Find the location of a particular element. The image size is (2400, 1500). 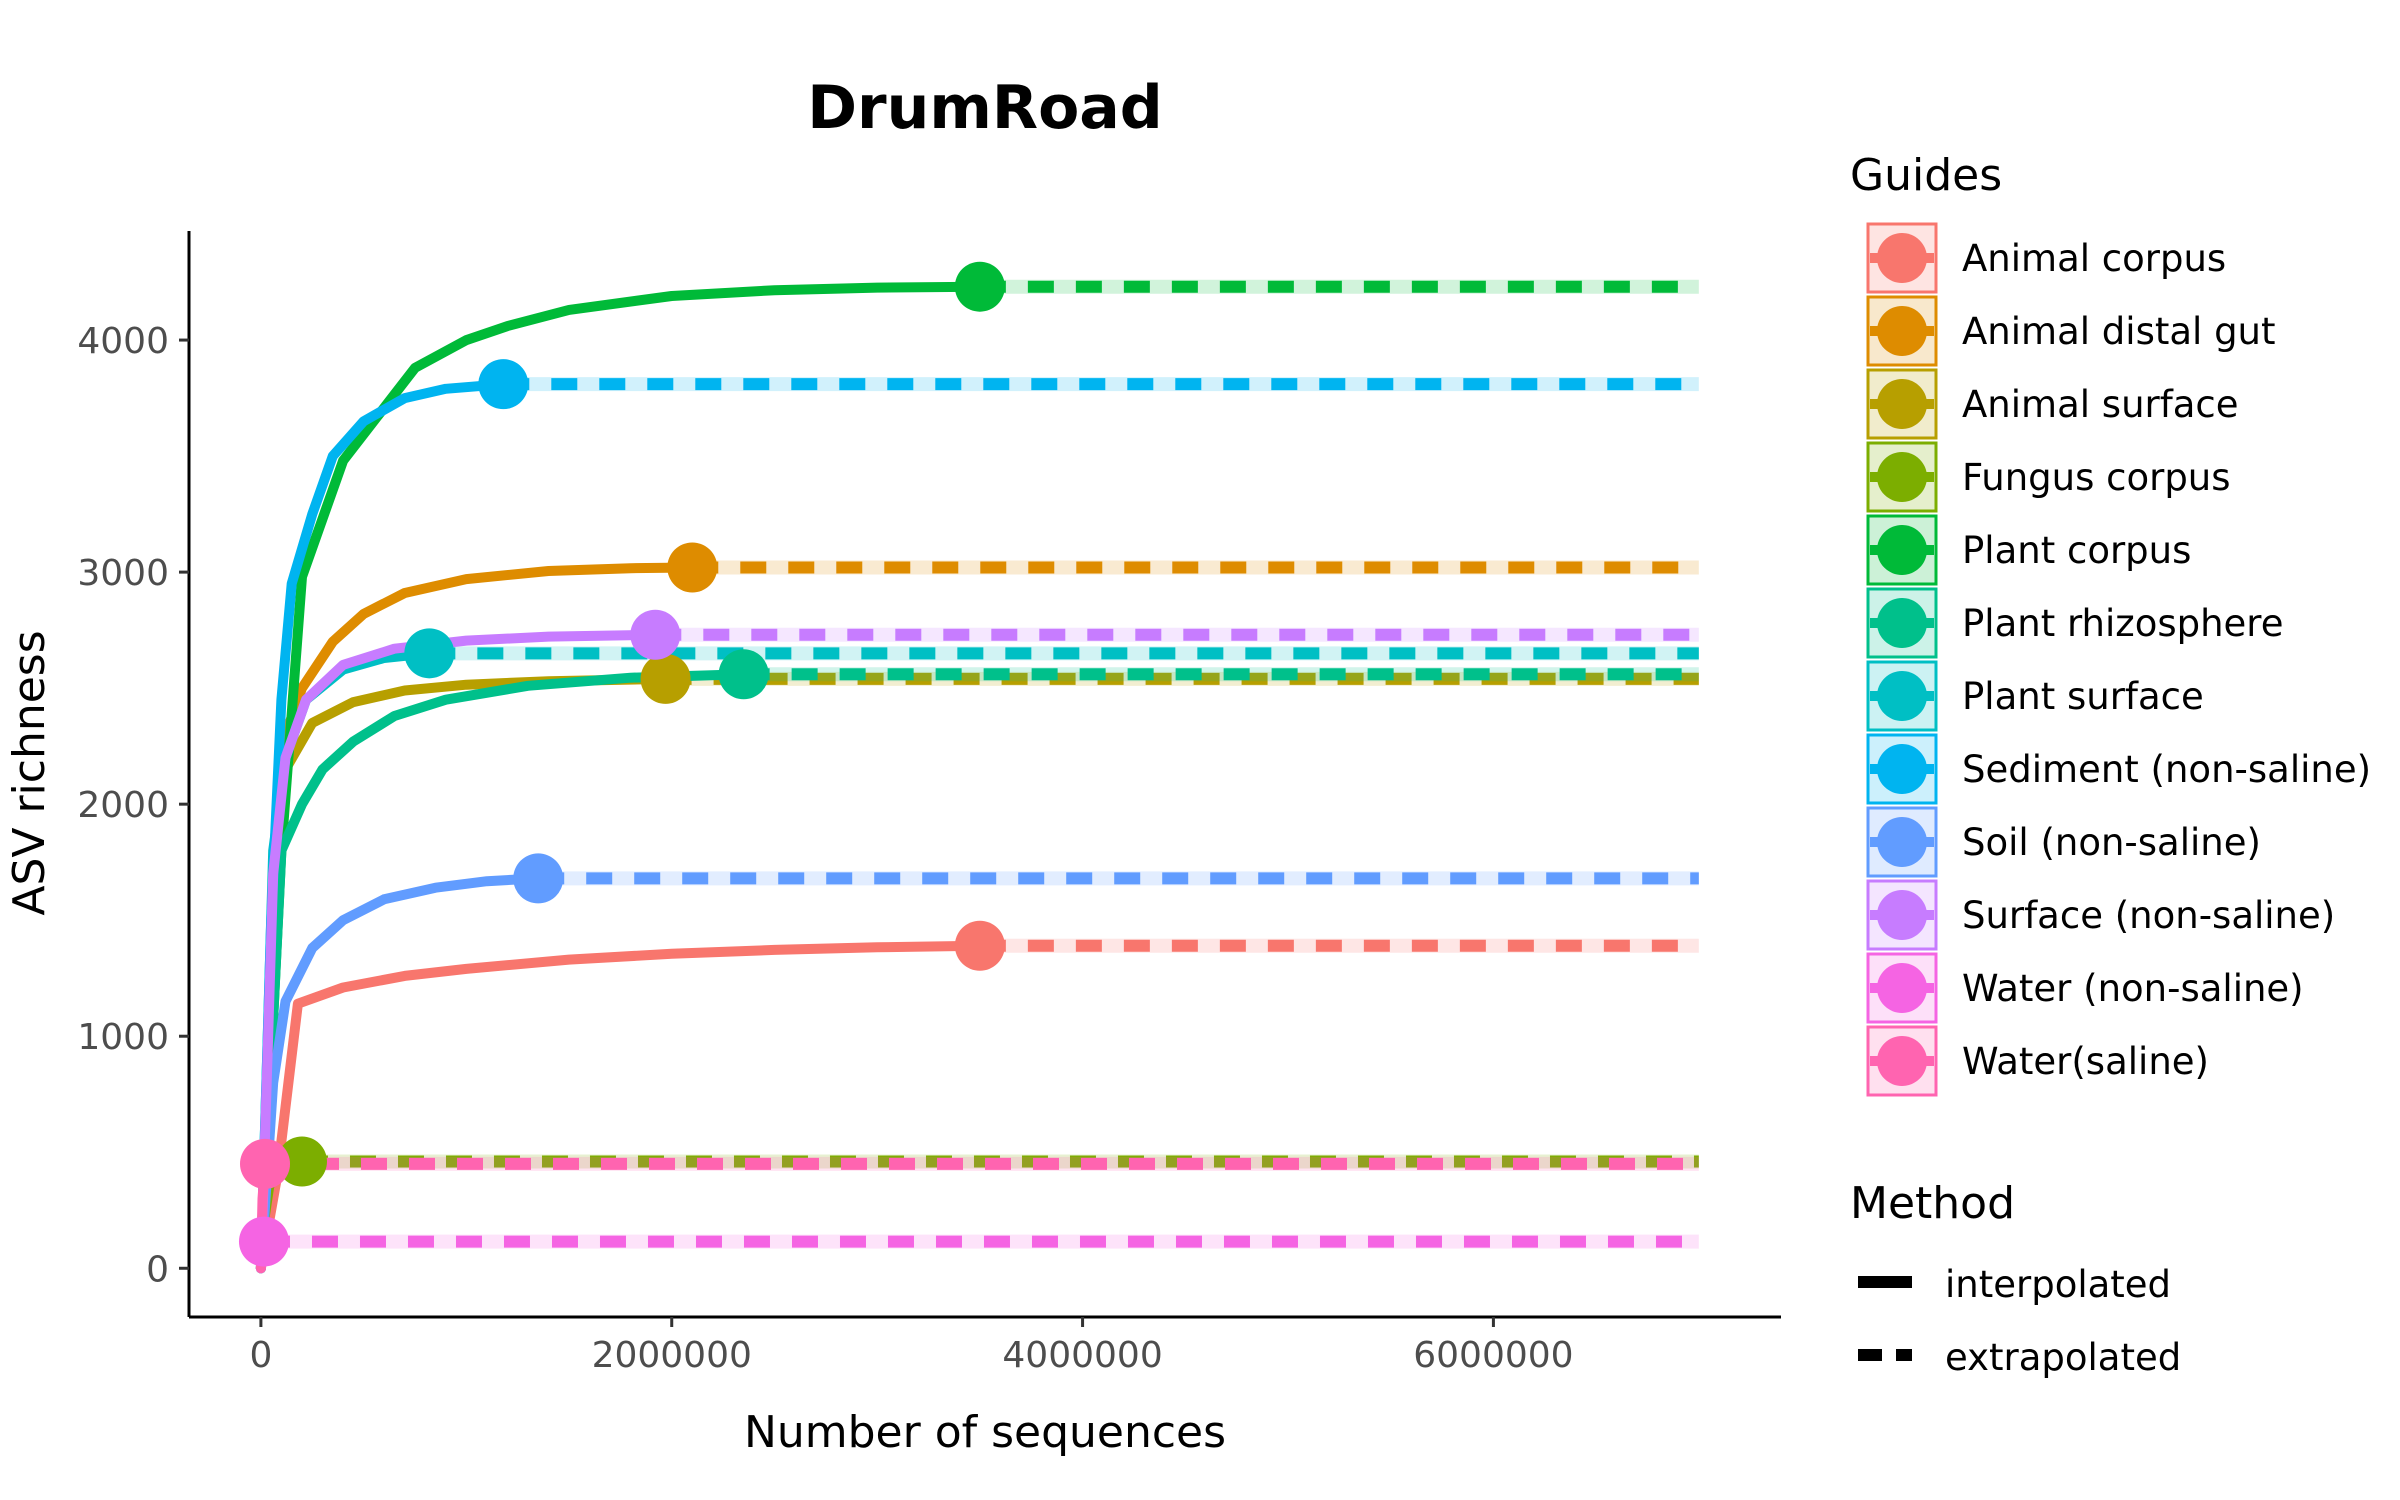

legend-item: Water (non-saline) is located at coordinates (2085, 988).